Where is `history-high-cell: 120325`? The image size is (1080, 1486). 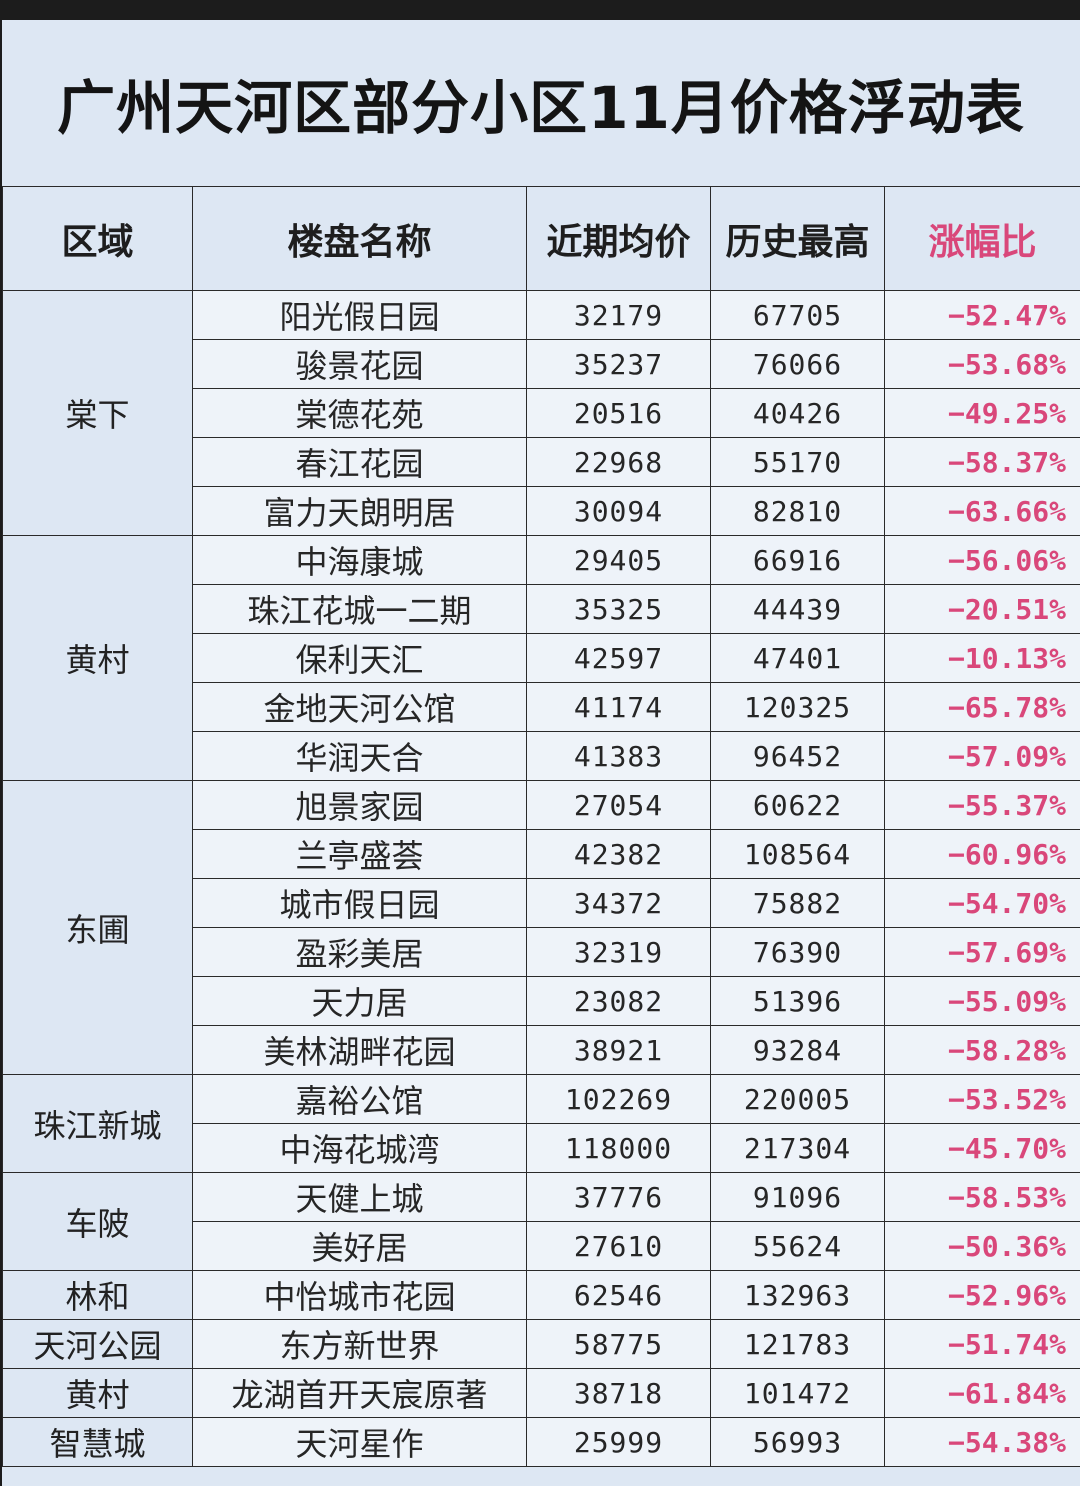
history-high-cell: 120325 is located at coordinates (797, 707).